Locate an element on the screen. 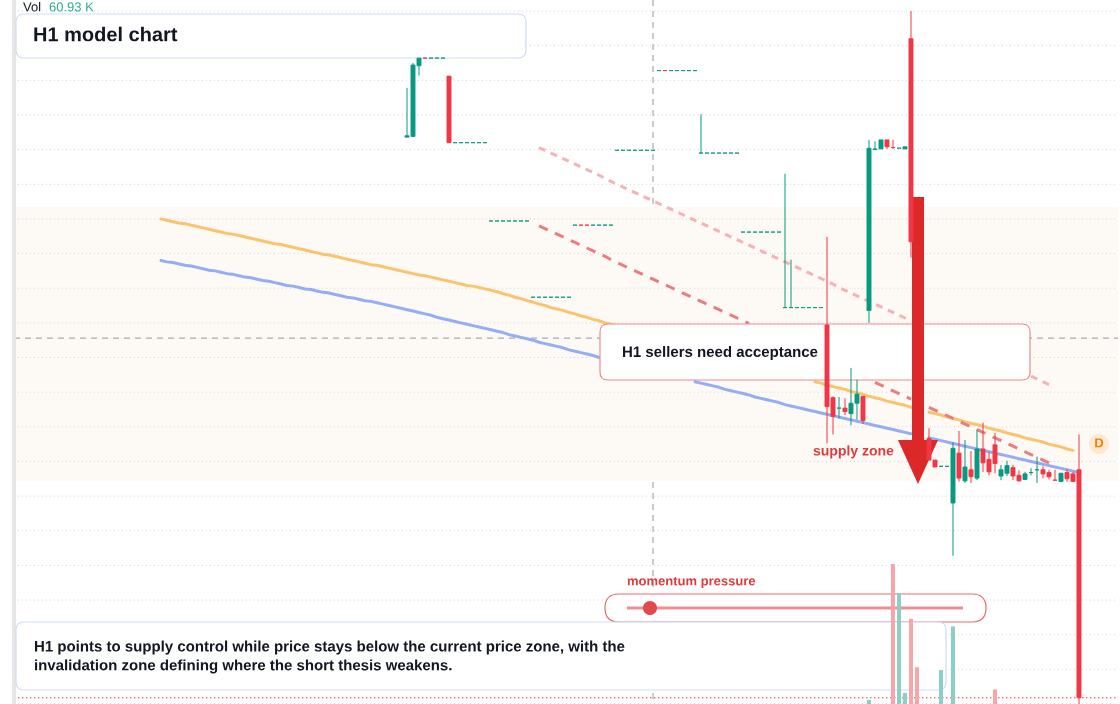 This screenshot has height=704, width=1120. text: H1 model chart is located at coordinates (106, 34).